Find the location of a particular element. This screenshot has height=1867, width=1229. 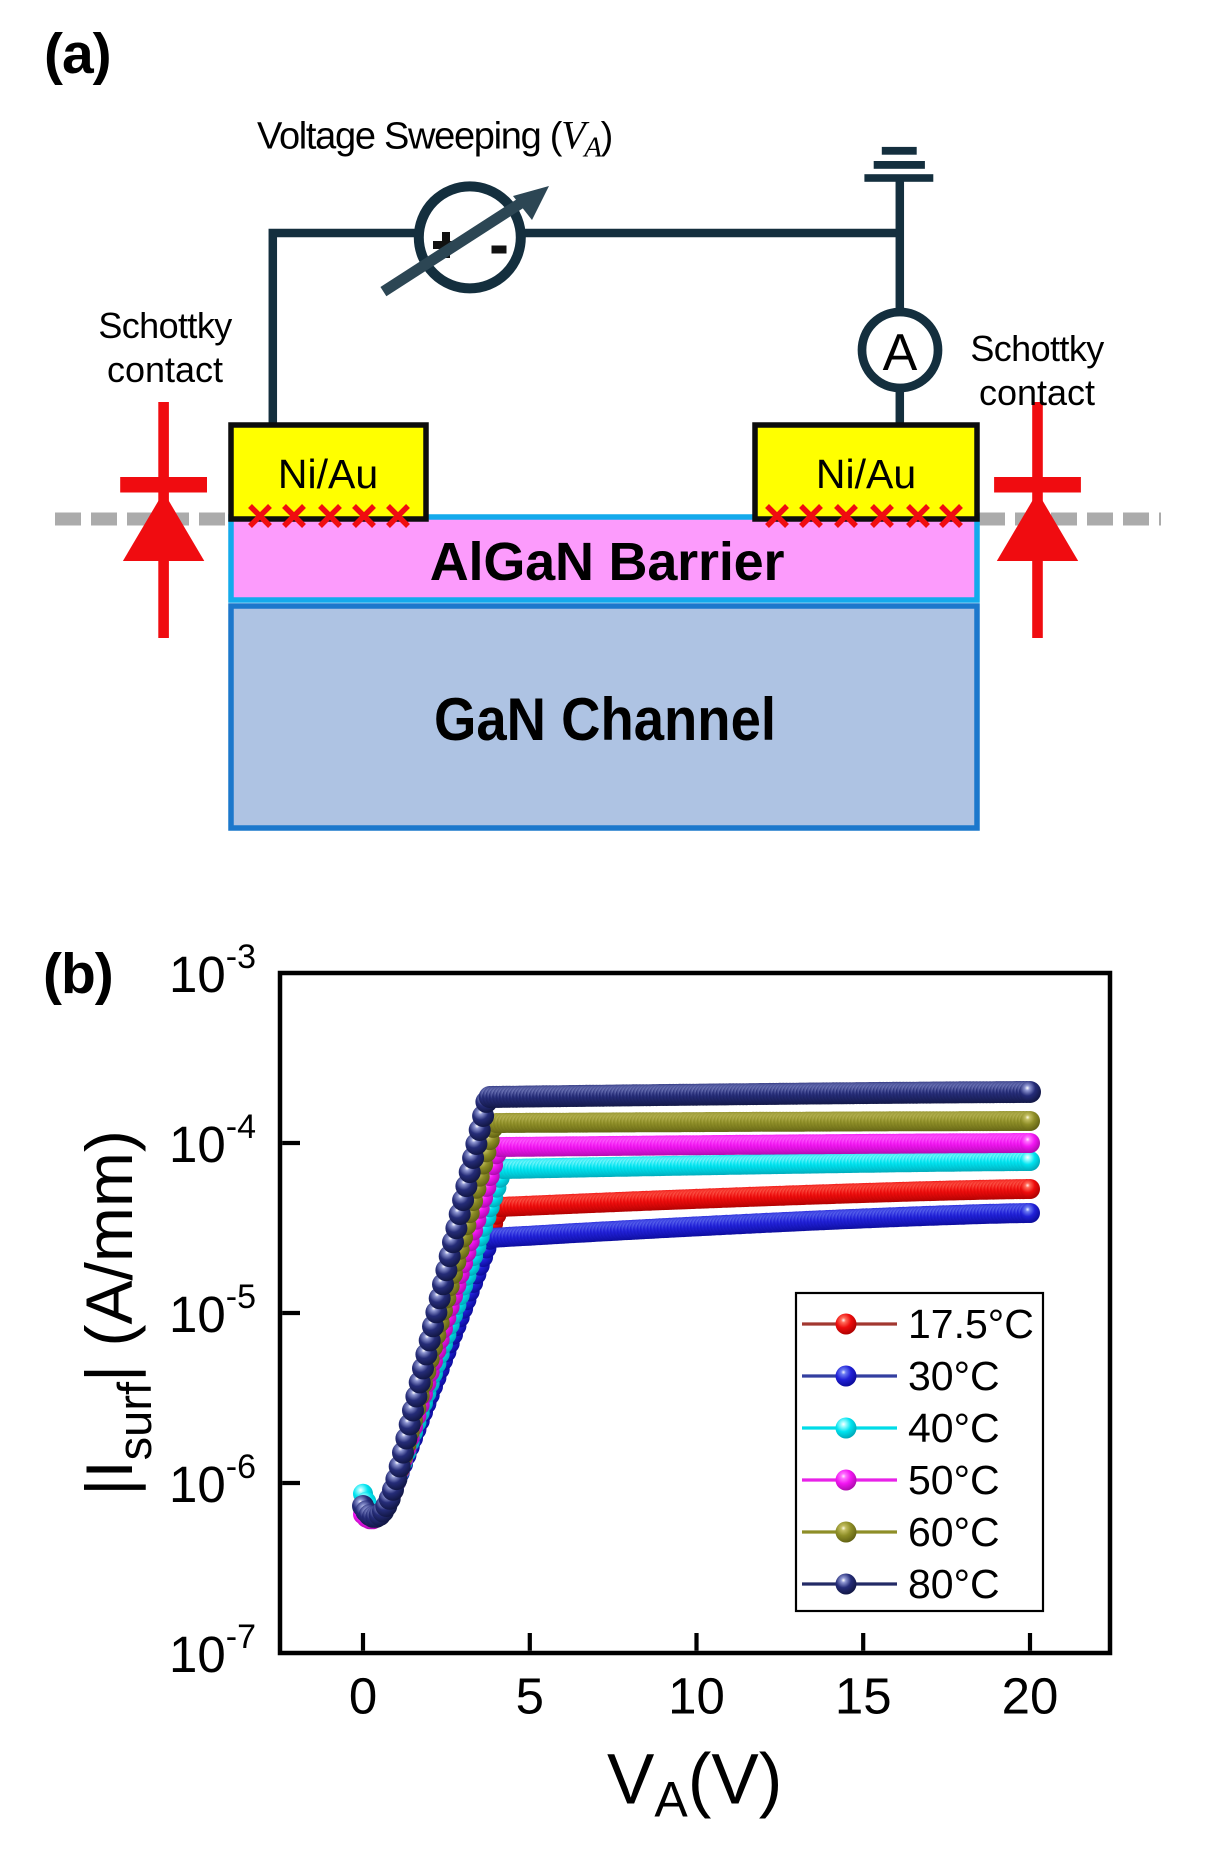

svg-text: VA(V) is located at coordinates (694, 1784).